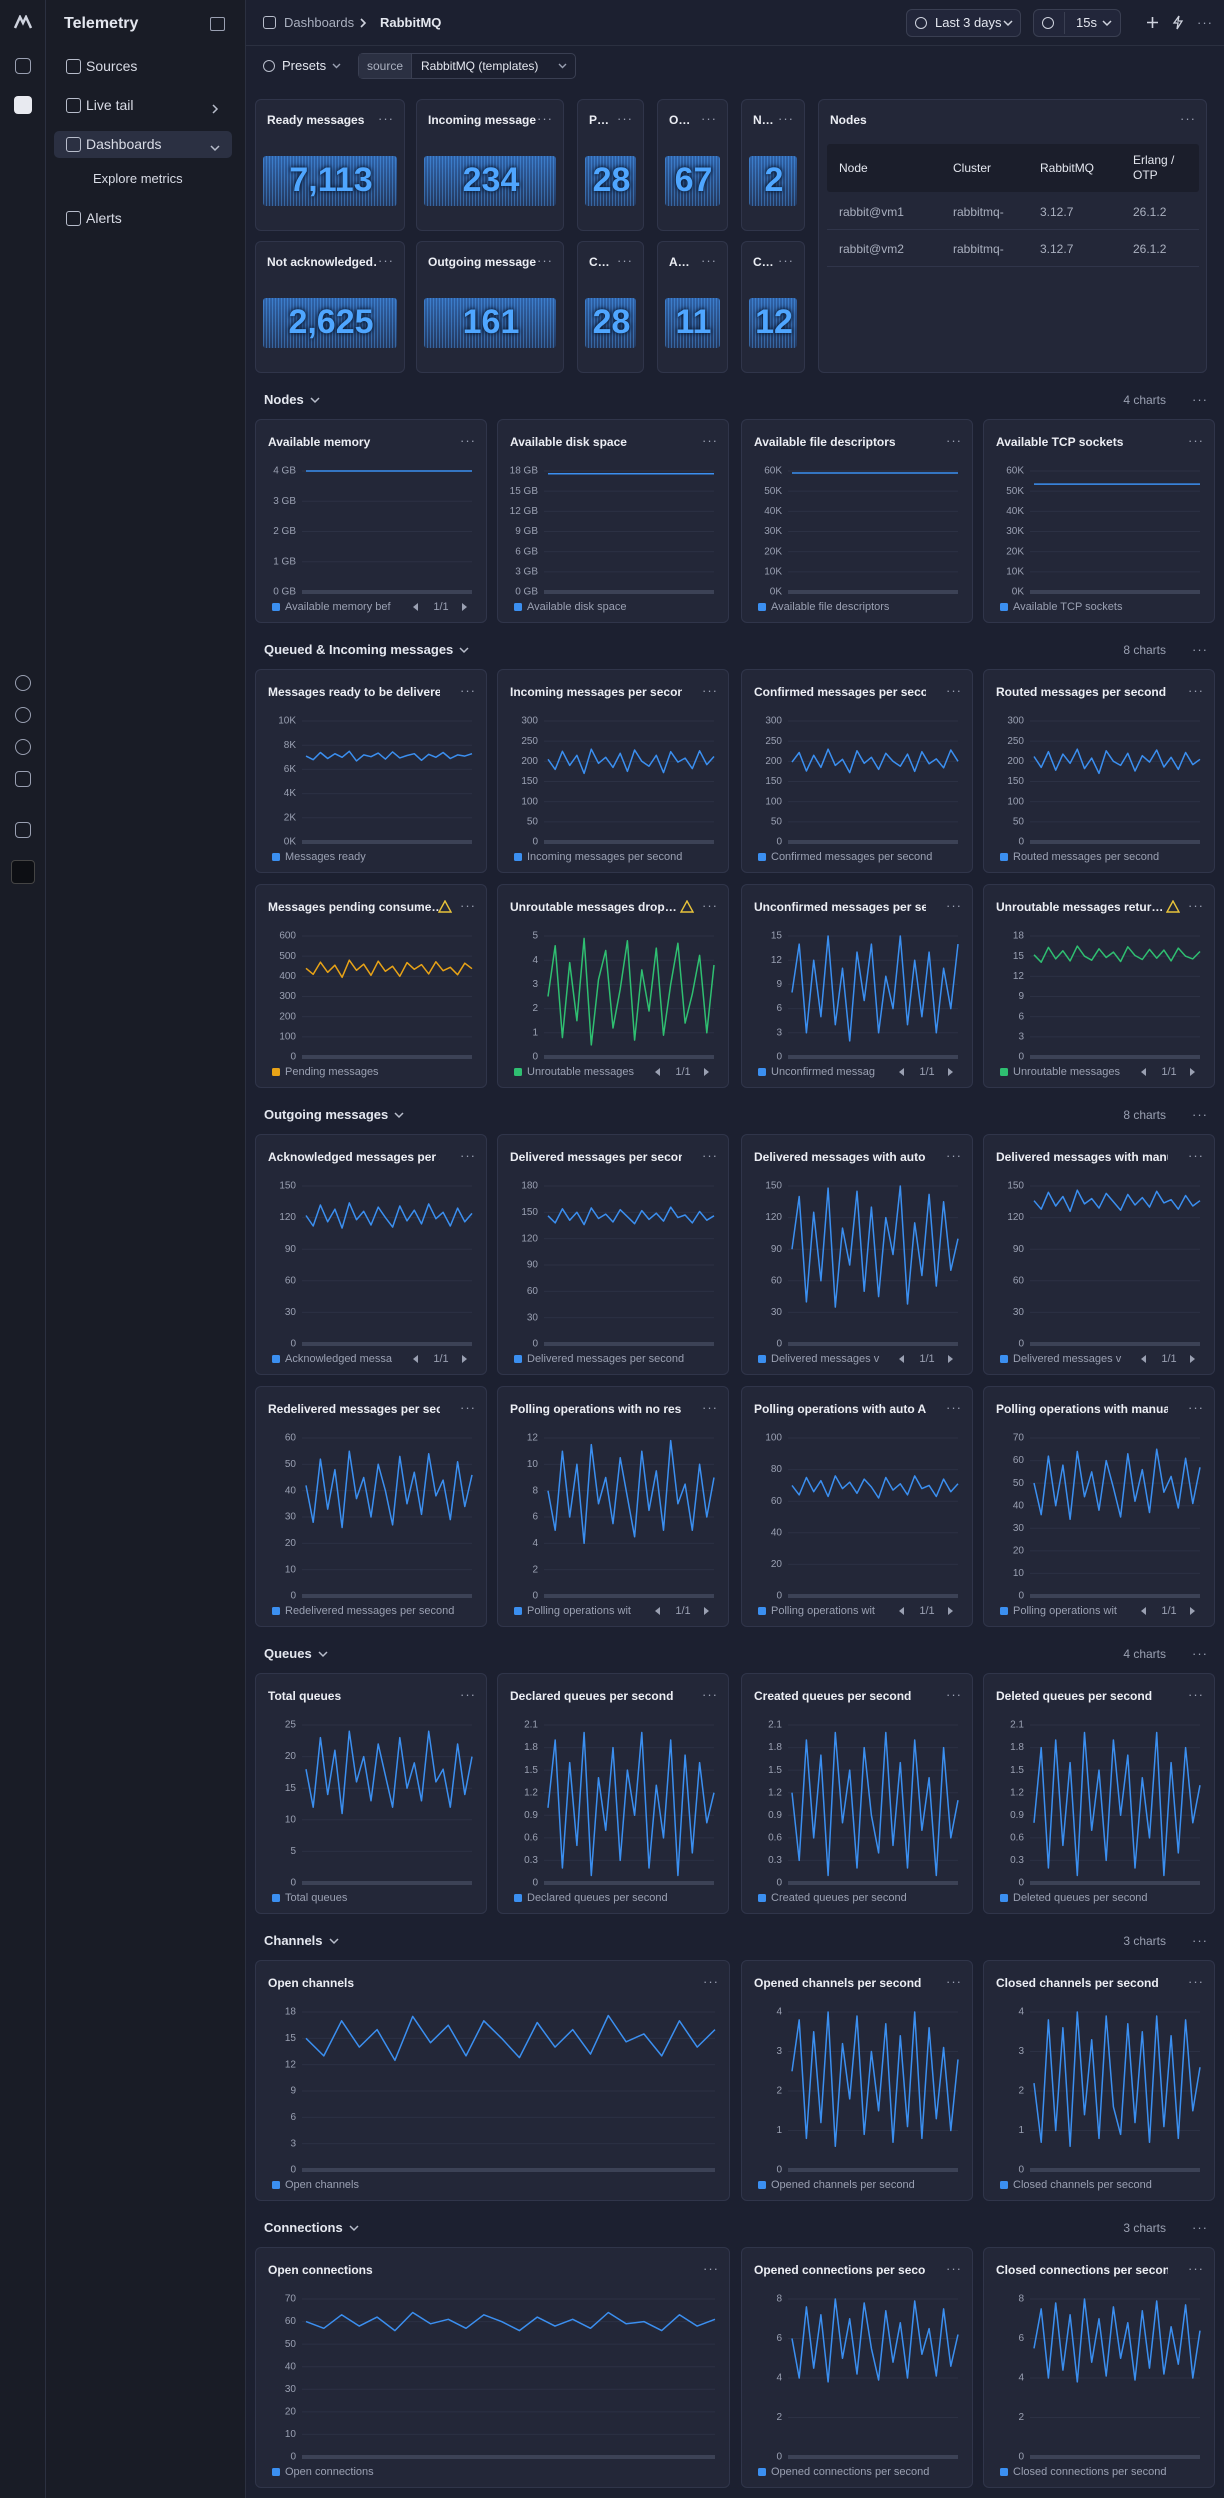  What do you see at coordinates (372, 1812) in the screenshot?
I see `chart: 0 5 10 15 20 25 Total queues` at bounding box center [372, 1812].